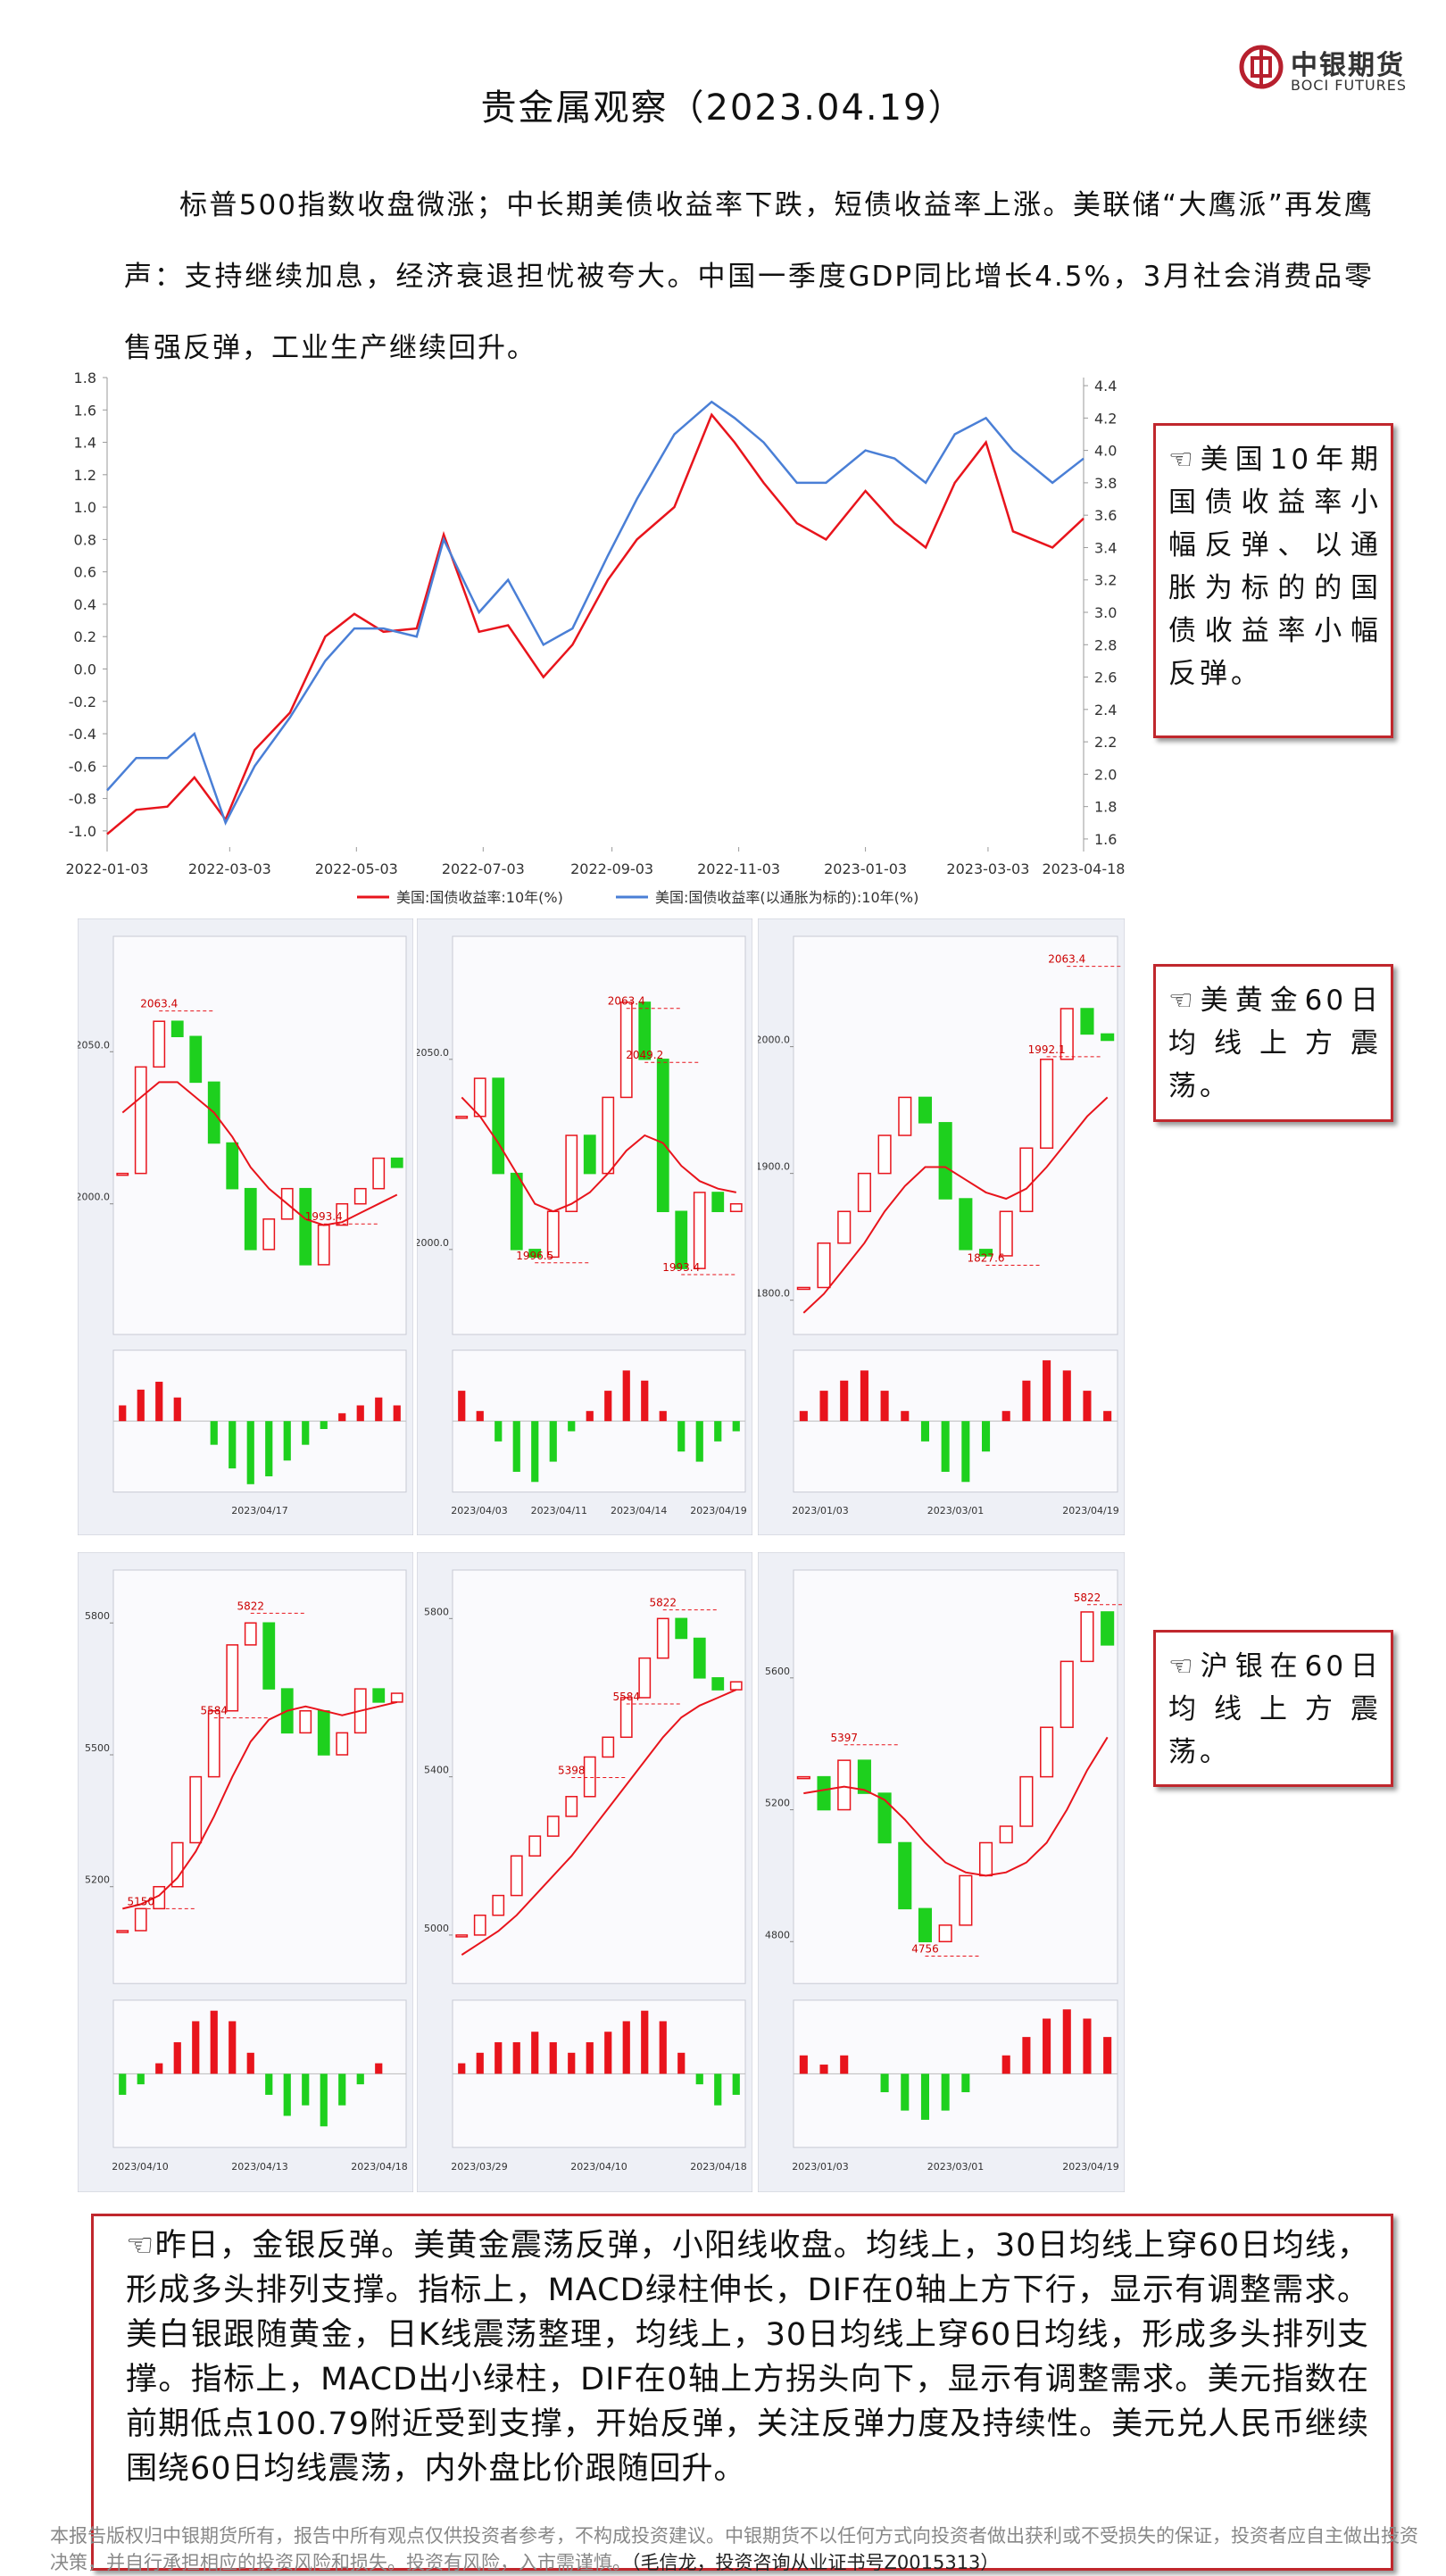  I want to click on x-tick-label: 2022-09-03, so click(611, 869).